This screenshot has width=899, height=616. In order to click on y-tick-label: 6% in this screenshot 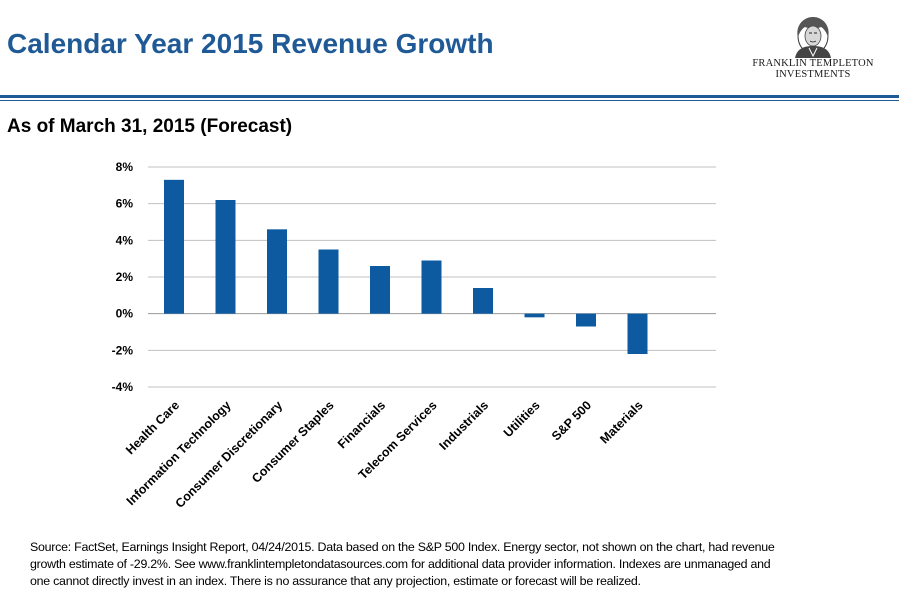, I will do `click(125, 204)`.